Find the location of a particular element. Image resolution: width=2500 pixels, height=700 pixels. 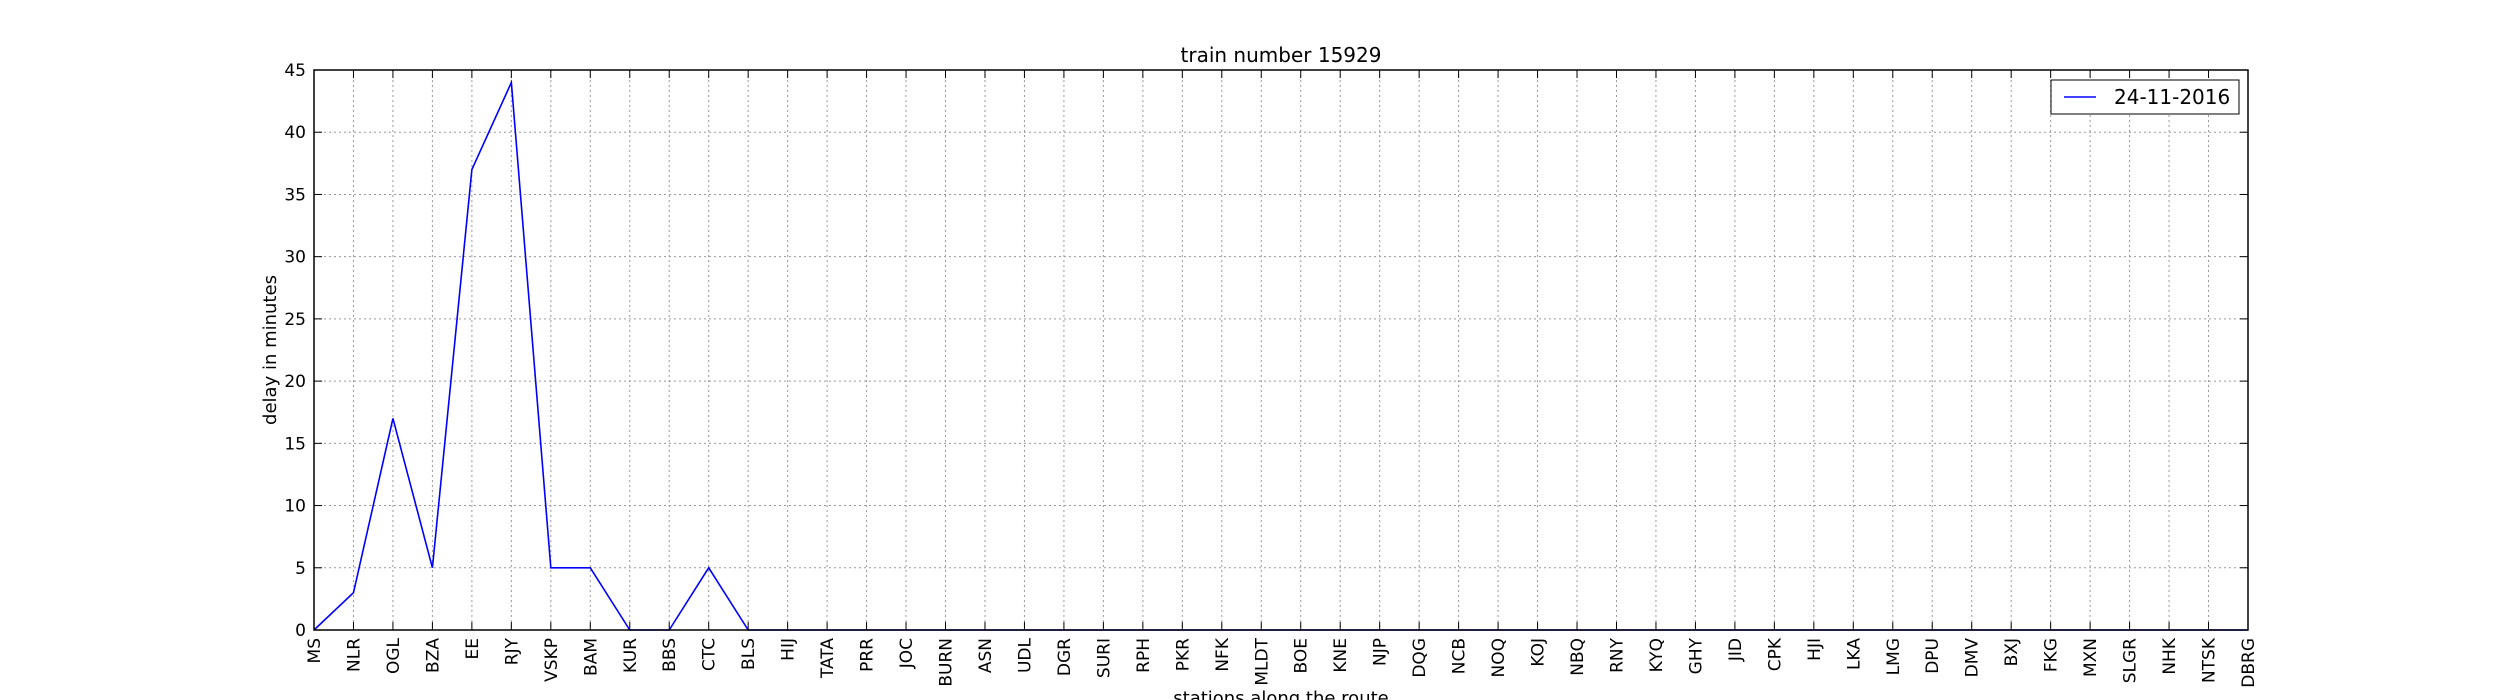

x-tick-label: DQG is located at coordinates (1420, 658).